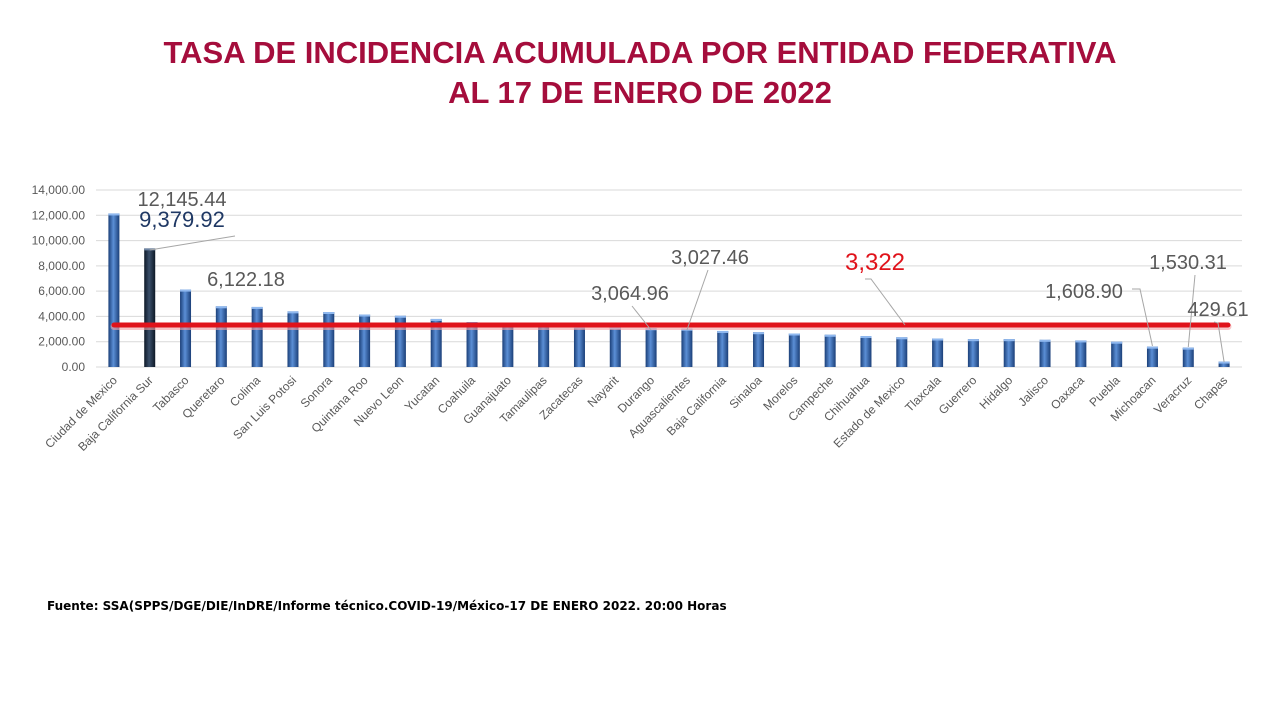 The image size is (1280, 720). I want to click on y-tick-label: 8,000.00, so click(61, 266).